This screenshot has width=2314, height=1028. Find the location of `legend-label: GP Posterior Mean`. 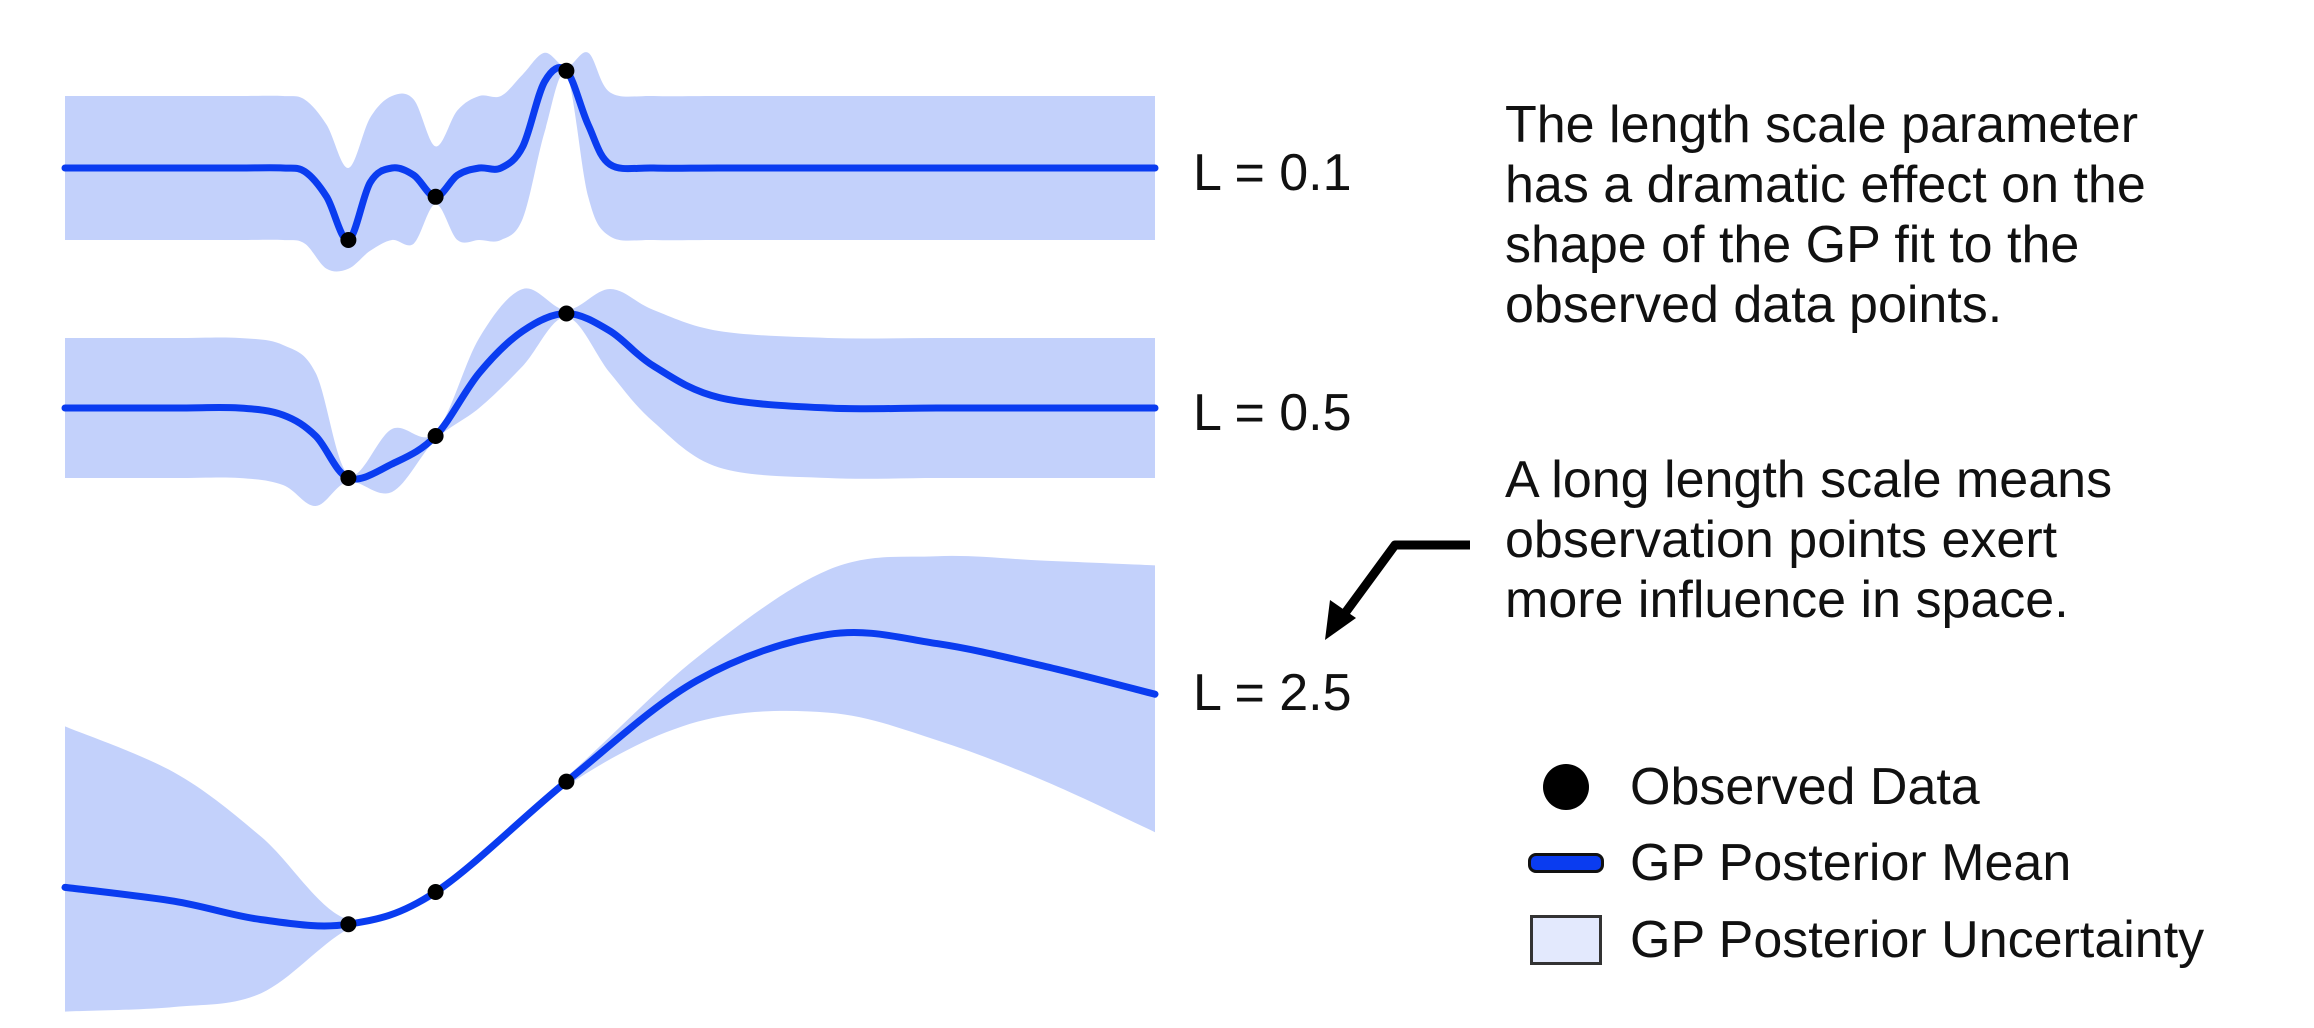

legend-label: GP Posterior Mean is located at coordinates (1851, 863).